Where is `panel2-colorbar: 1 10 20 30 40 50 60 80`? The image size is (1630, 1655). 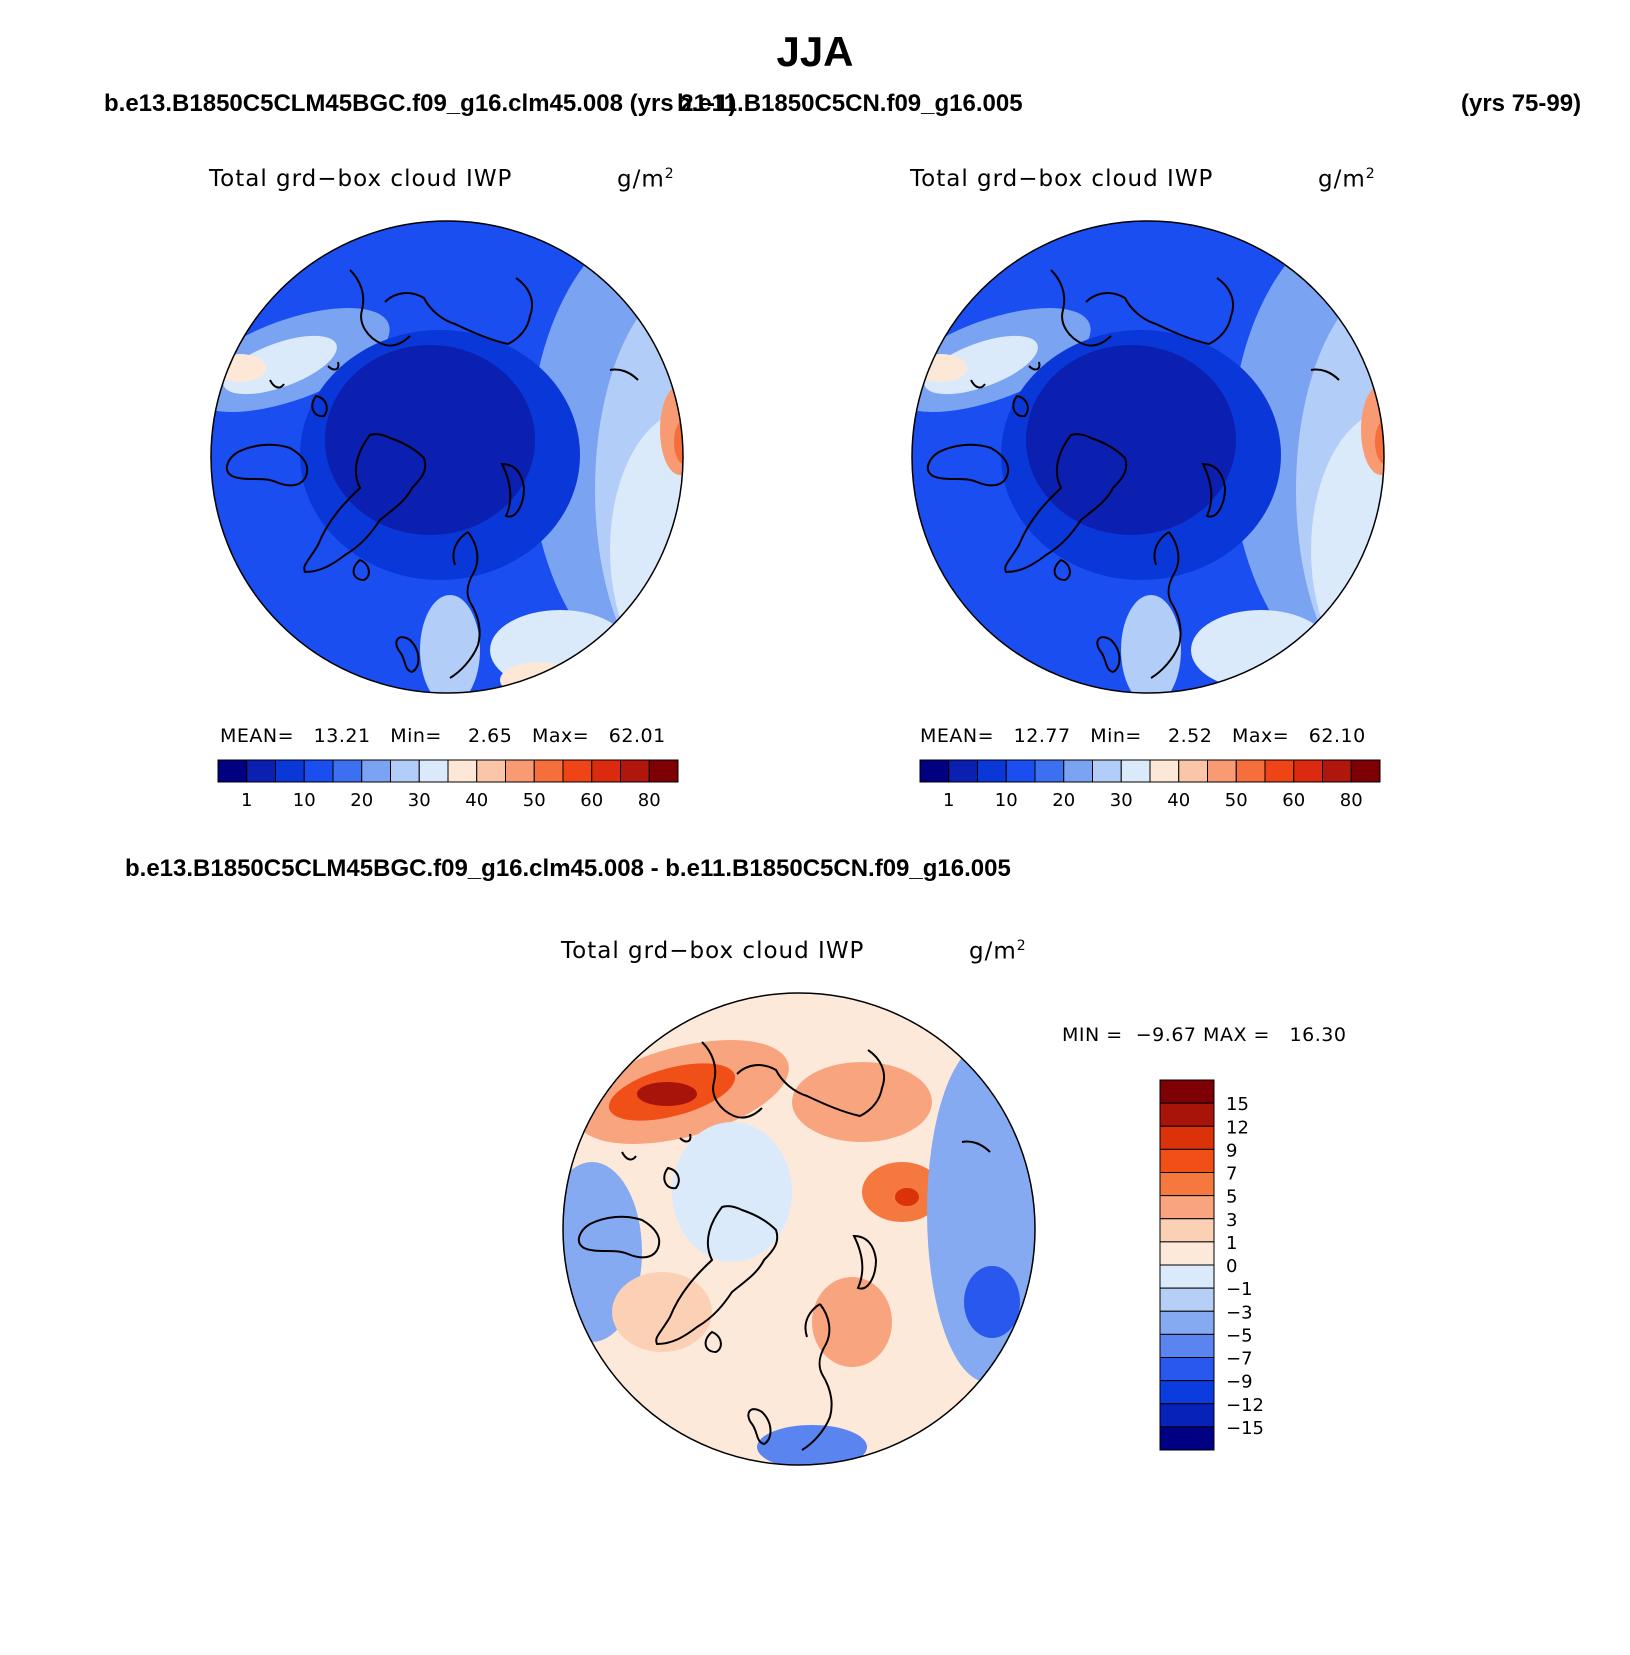
panel2-colorbar: 1 10 20 30 40 50 60 80 is located at coordinates (1150, 785).